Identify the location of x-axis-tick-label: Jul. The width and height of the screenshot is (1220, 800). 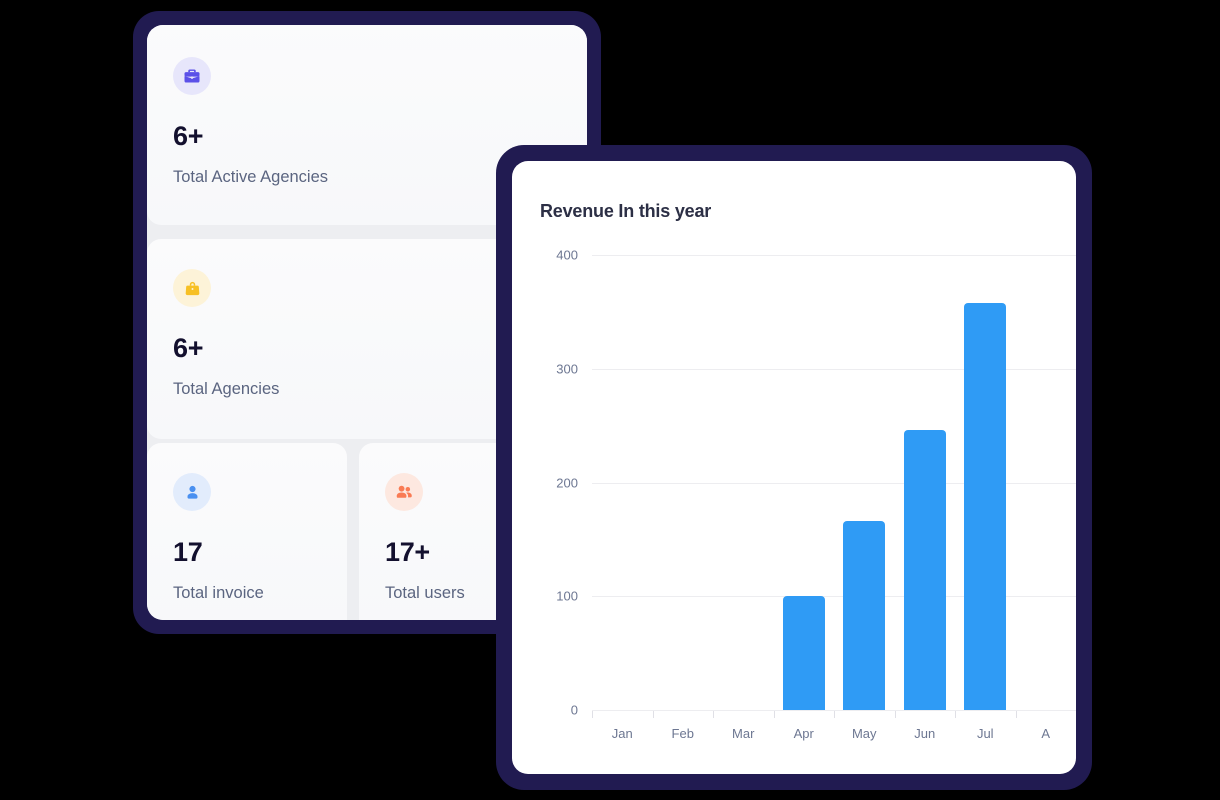
(985, 733).